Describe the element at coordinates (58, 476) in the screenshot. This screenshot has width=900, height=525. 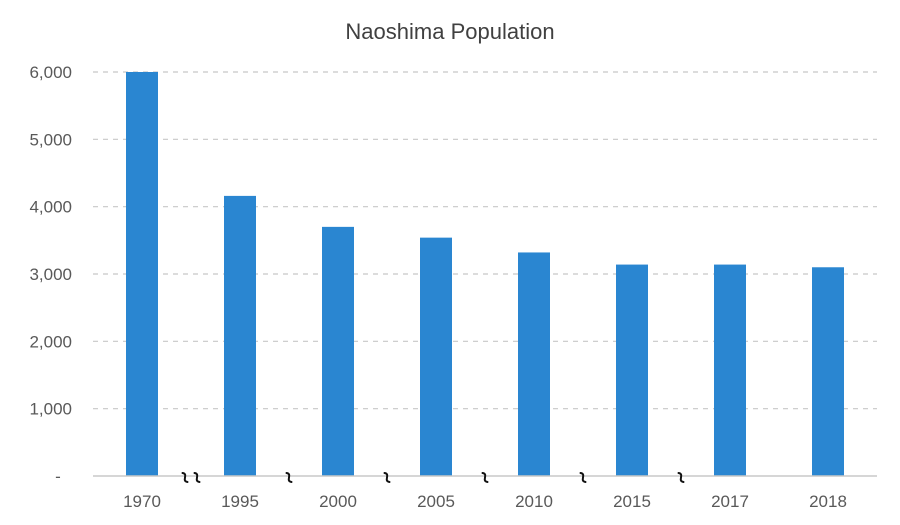
I see `y-tick-label: -` at that location.